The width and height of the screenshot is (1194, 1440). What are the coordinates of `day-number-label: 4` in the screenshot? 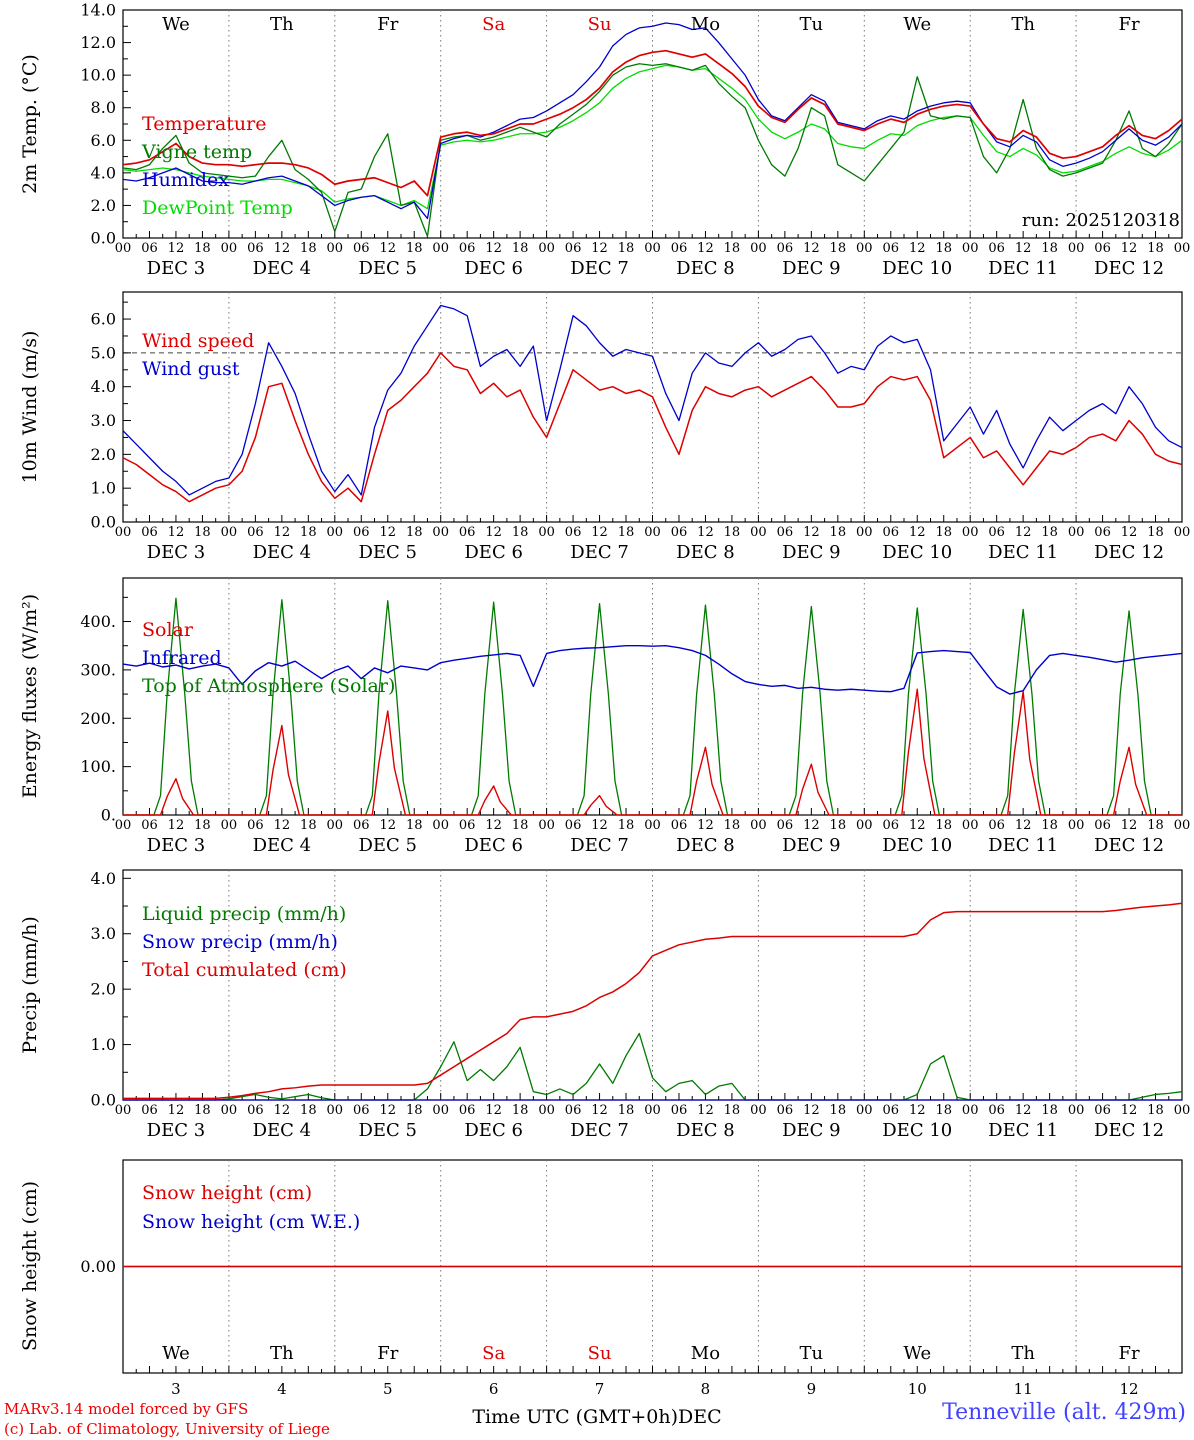 It's located at (282, 1389).